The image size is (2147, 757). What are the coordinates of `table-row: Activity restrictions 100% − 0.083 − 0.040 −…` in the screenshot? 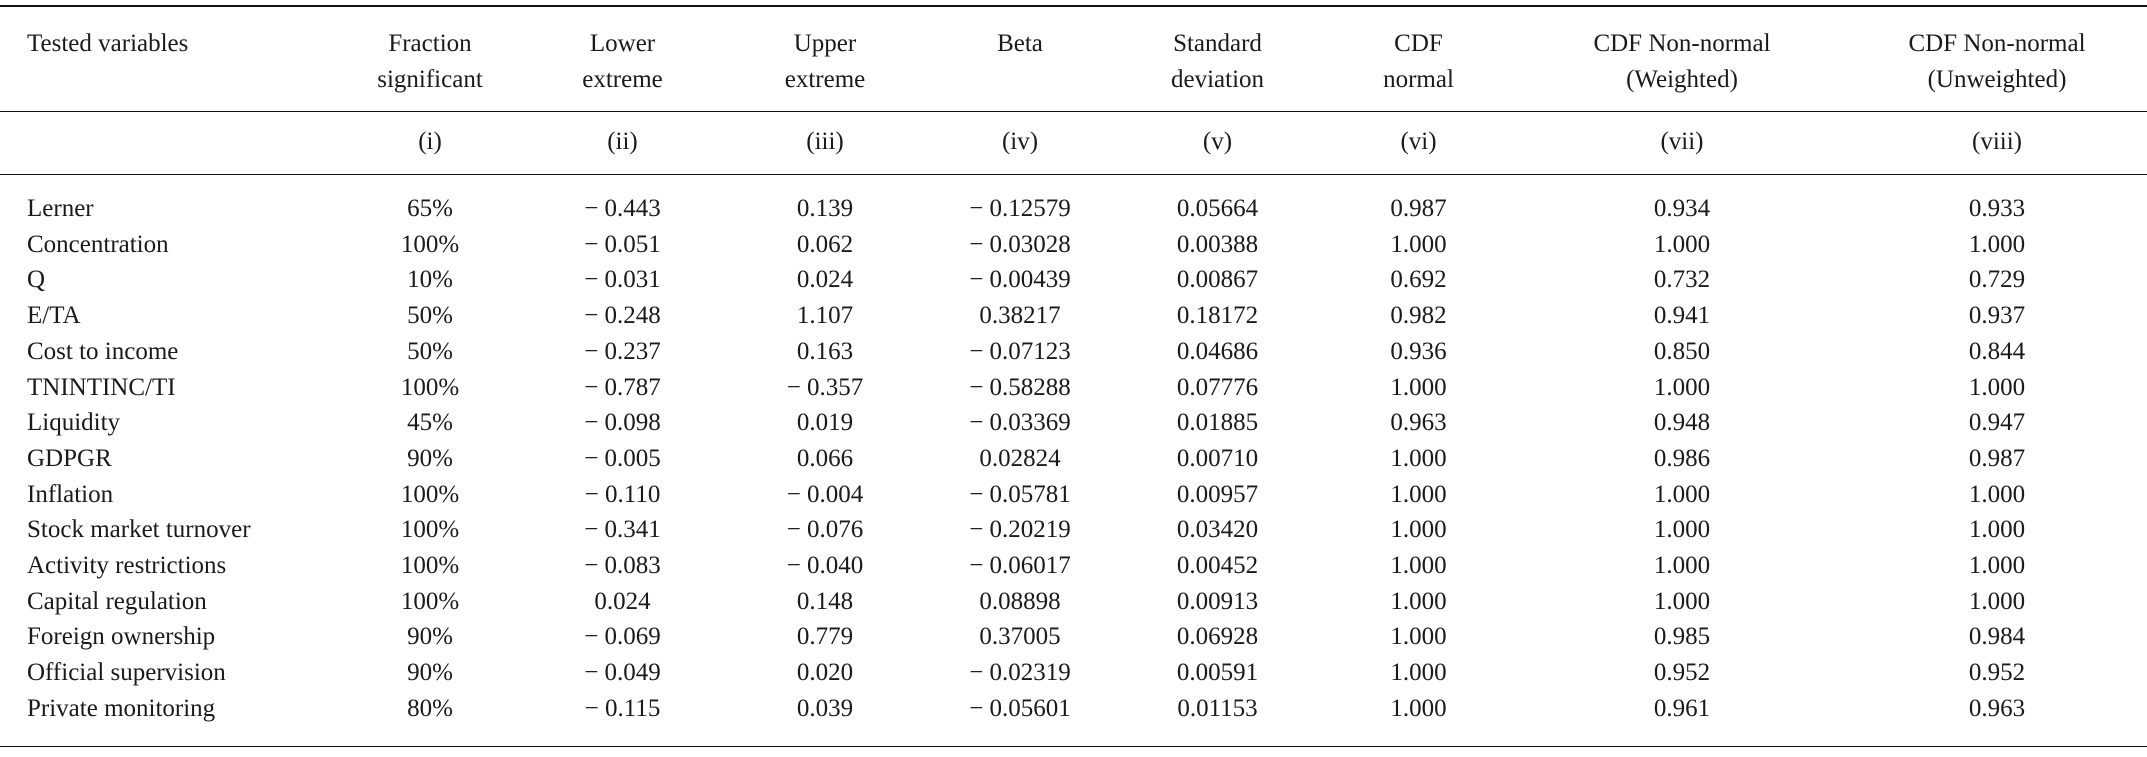 It's located at (1073, 566).